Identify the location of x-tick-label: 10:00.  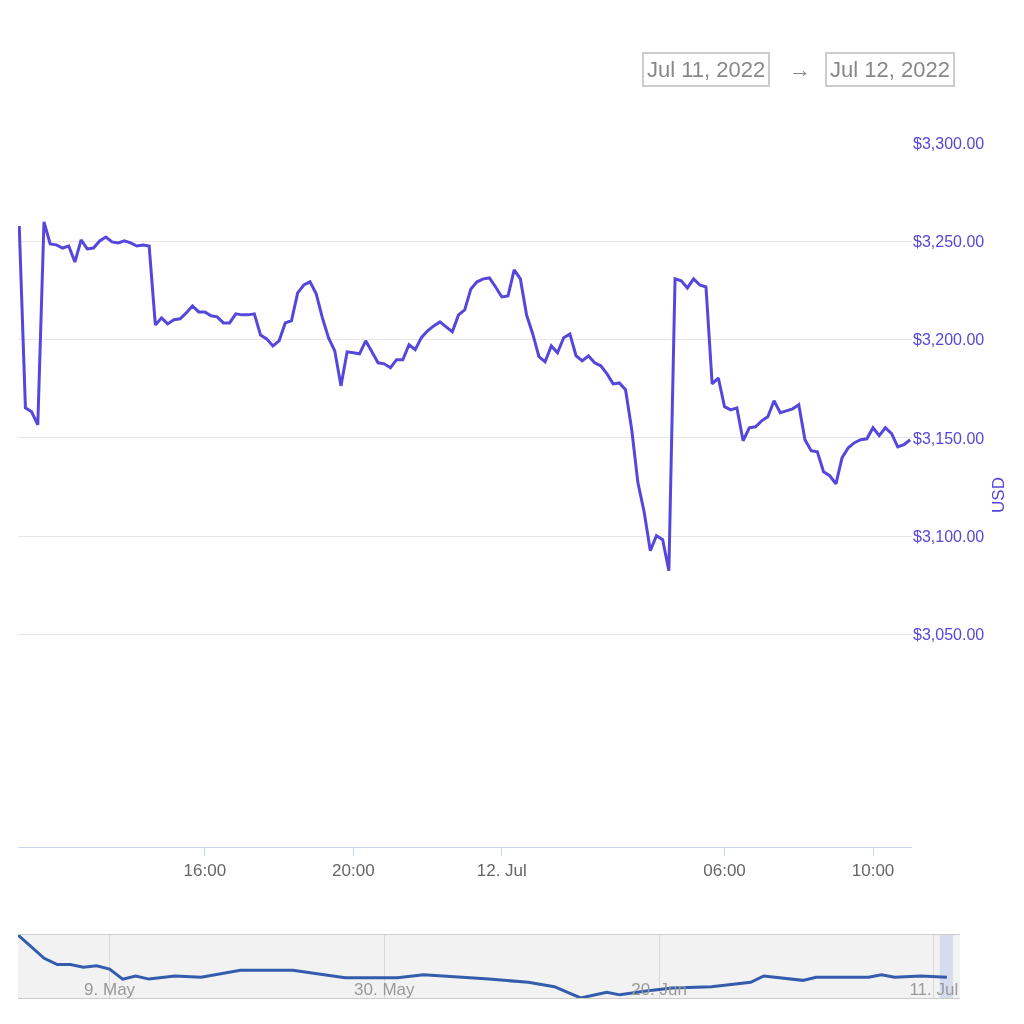
(873, 871).